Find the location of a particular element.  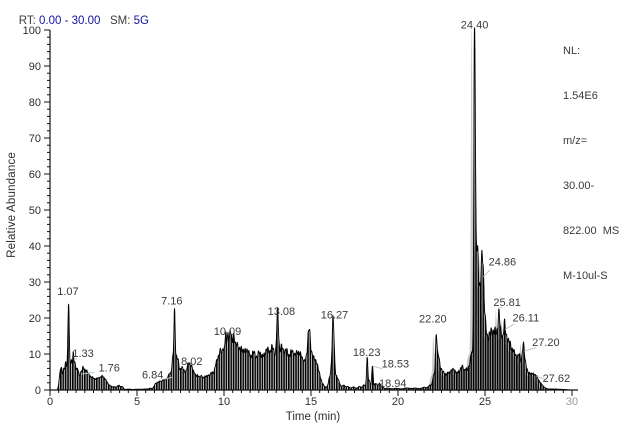

peak-label: 27.62 is located at coordinates (557, 379).